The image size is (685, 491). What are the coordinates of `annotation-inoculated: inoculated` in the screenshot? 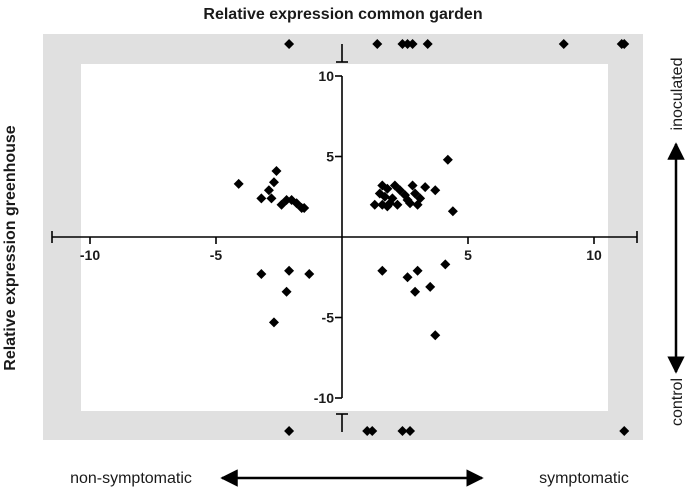 It's located at (677, 94).